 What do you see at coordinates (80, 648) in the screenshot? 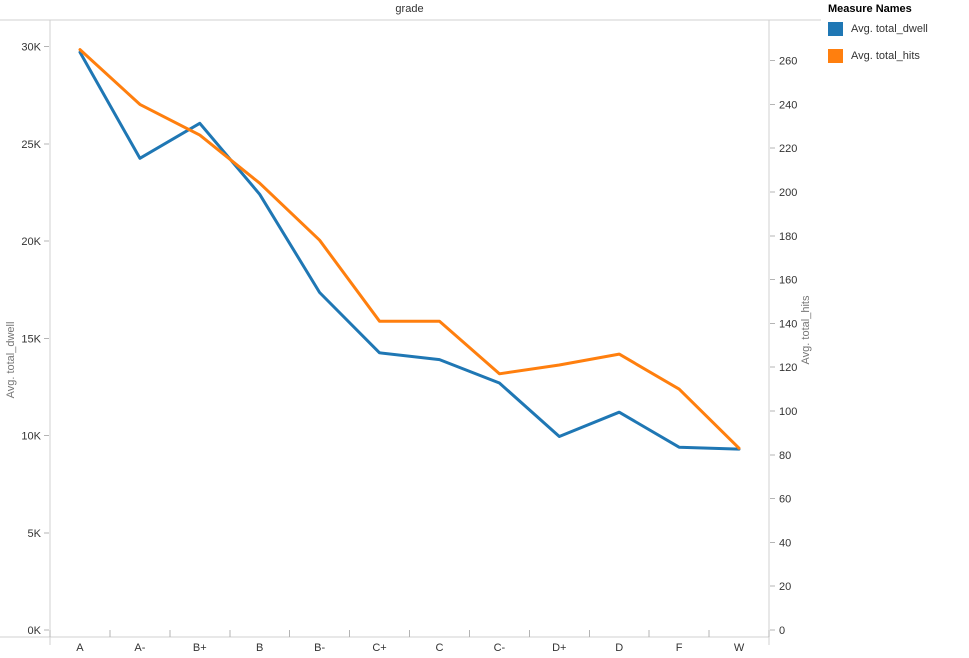
I see `x-tick-label: A` at bounding box center [80, 648].